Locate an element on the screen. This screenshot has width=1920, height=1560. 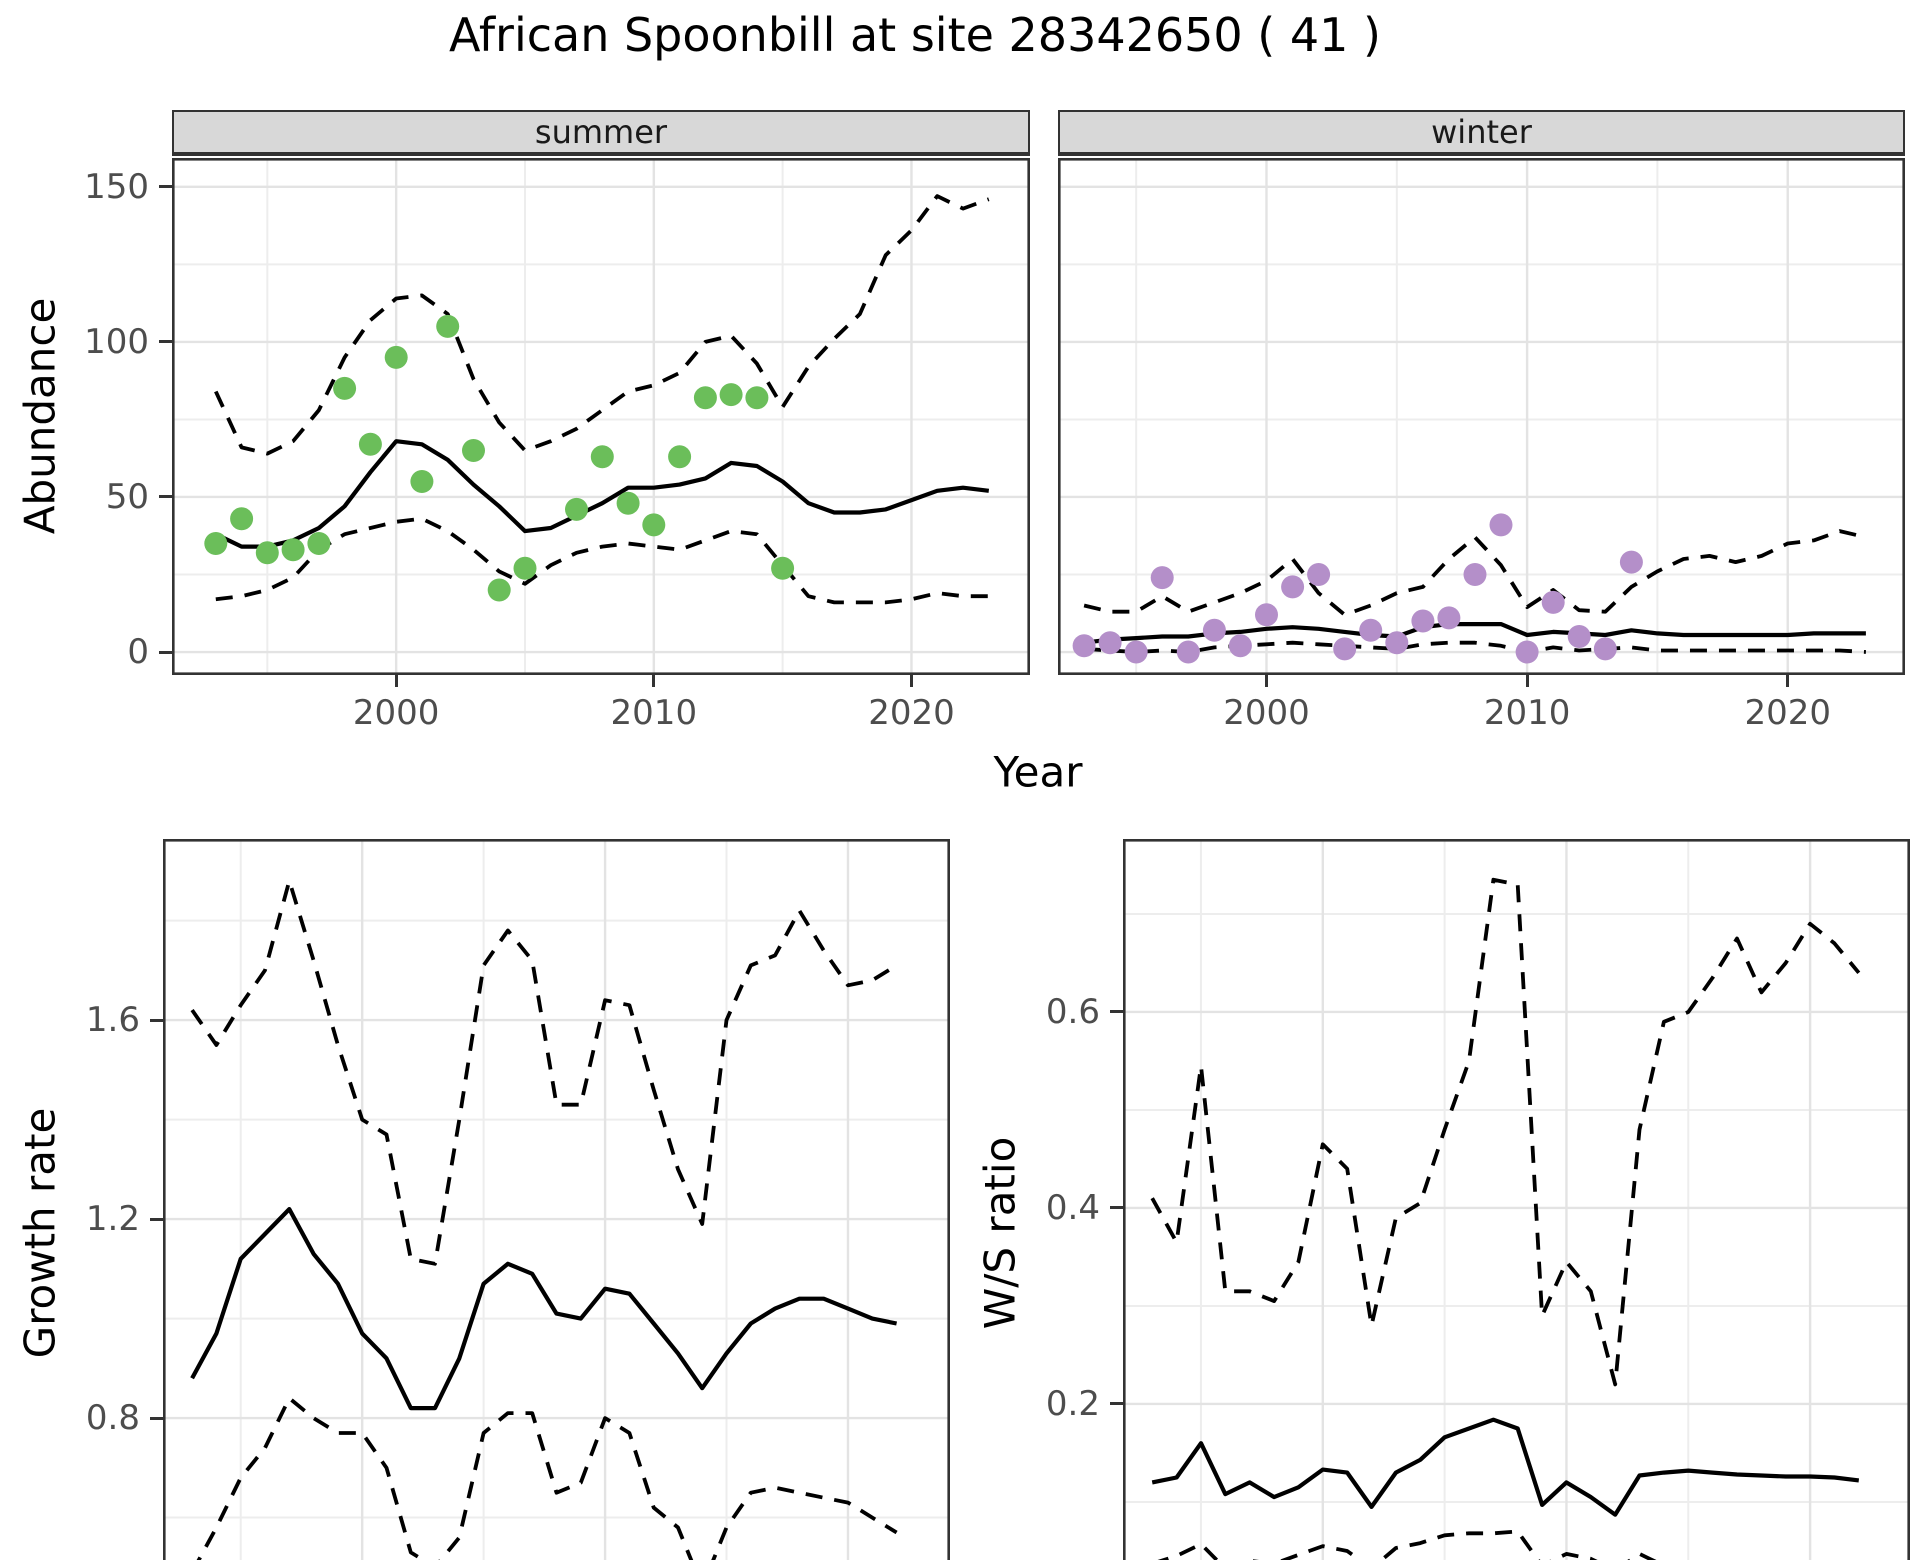
facet-strip-summer-label: summer is located at coordinates (601, 132).